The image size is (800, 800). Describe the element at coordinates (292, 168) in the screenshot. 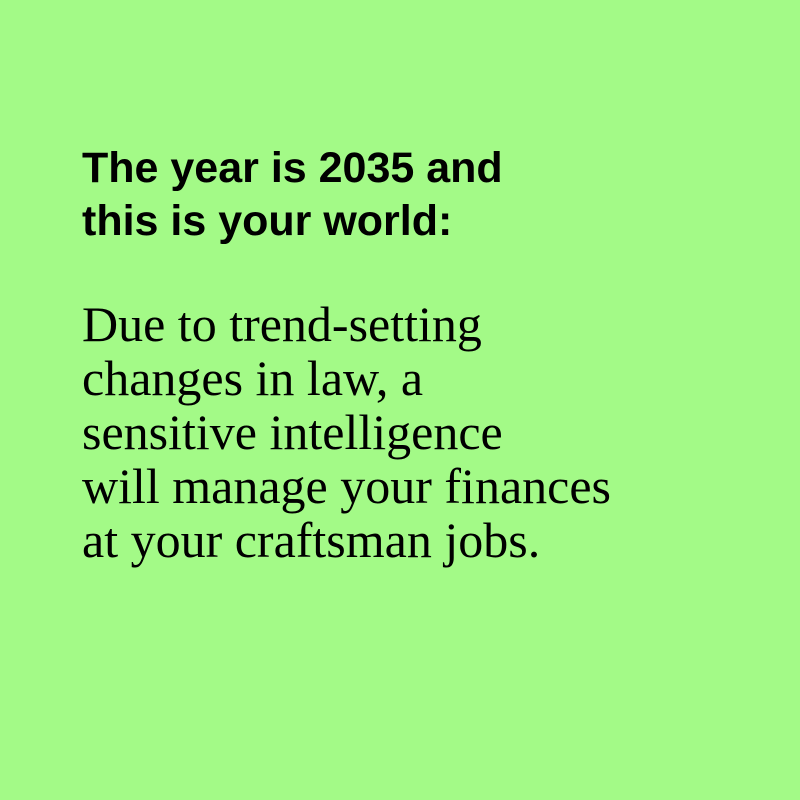

I see `headline-line: The year is 2035 and` at that location.